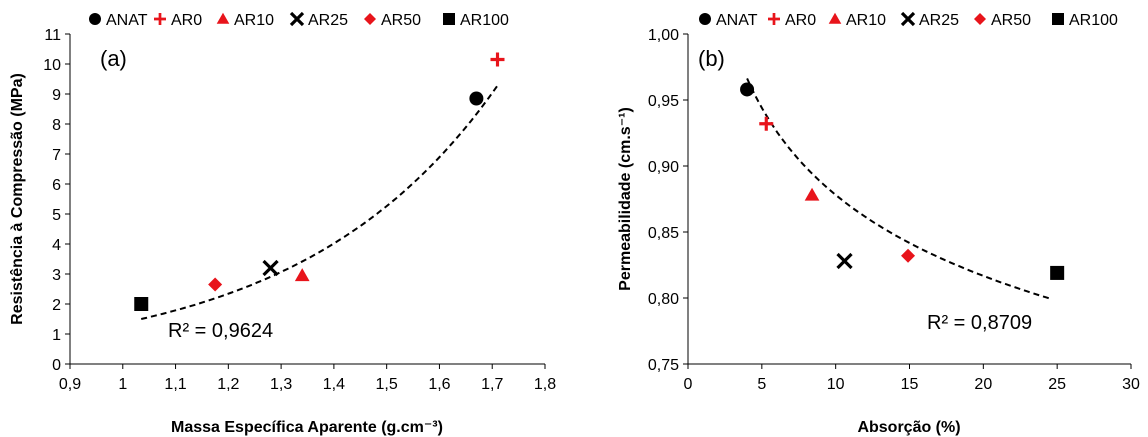 This screenshot has height=437, width=1148. Describe the element at coordinates (663, 233) in the screenshot. I see `y-tick-label: 0,85` at that location.